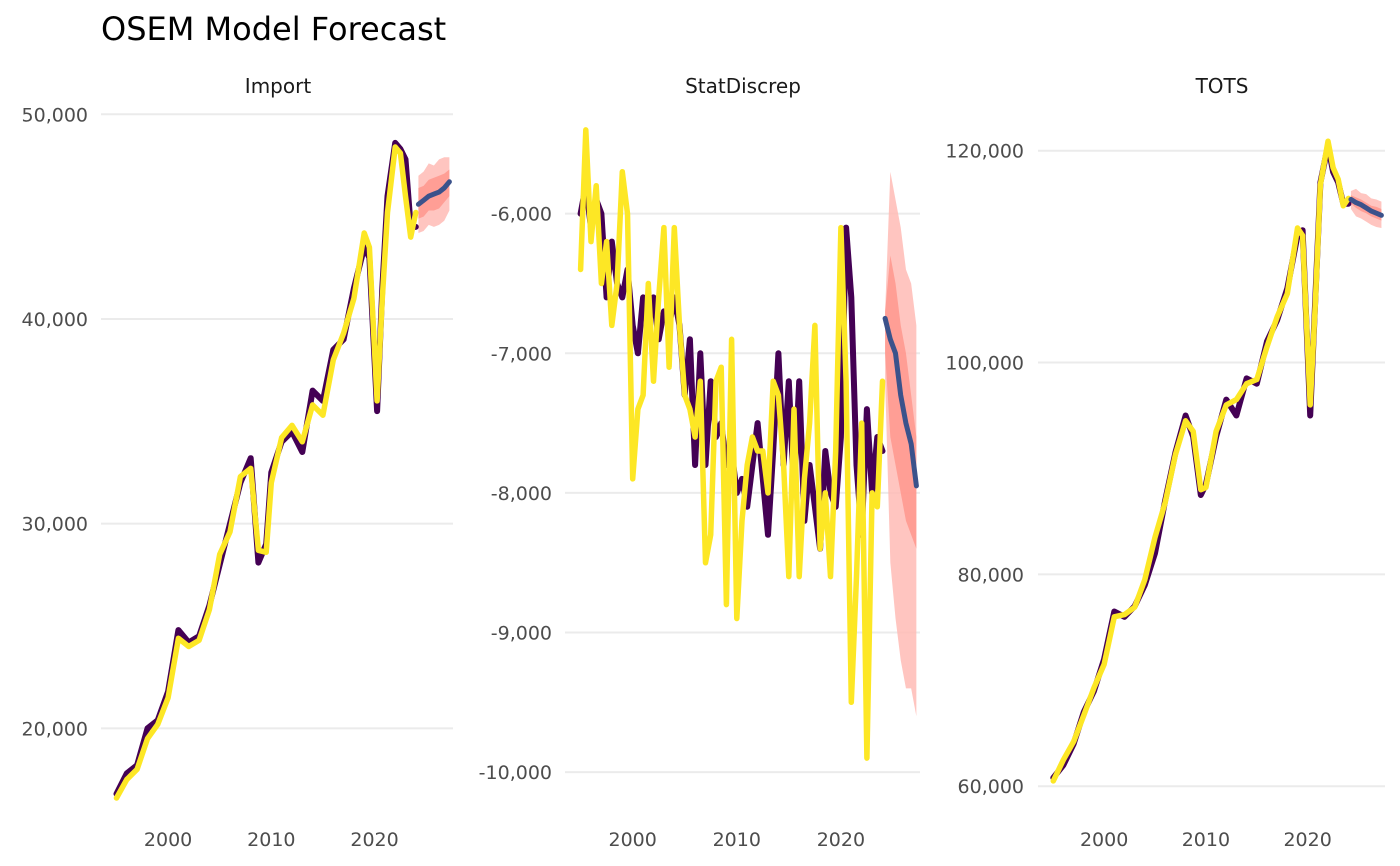 The height and width of the screenshot is (866, 1400). What do you see at coordinates (632, 840) in the screenshot?
I see `statdiscrep-x-tick-label: 2000` at bounding box center [632, 840].